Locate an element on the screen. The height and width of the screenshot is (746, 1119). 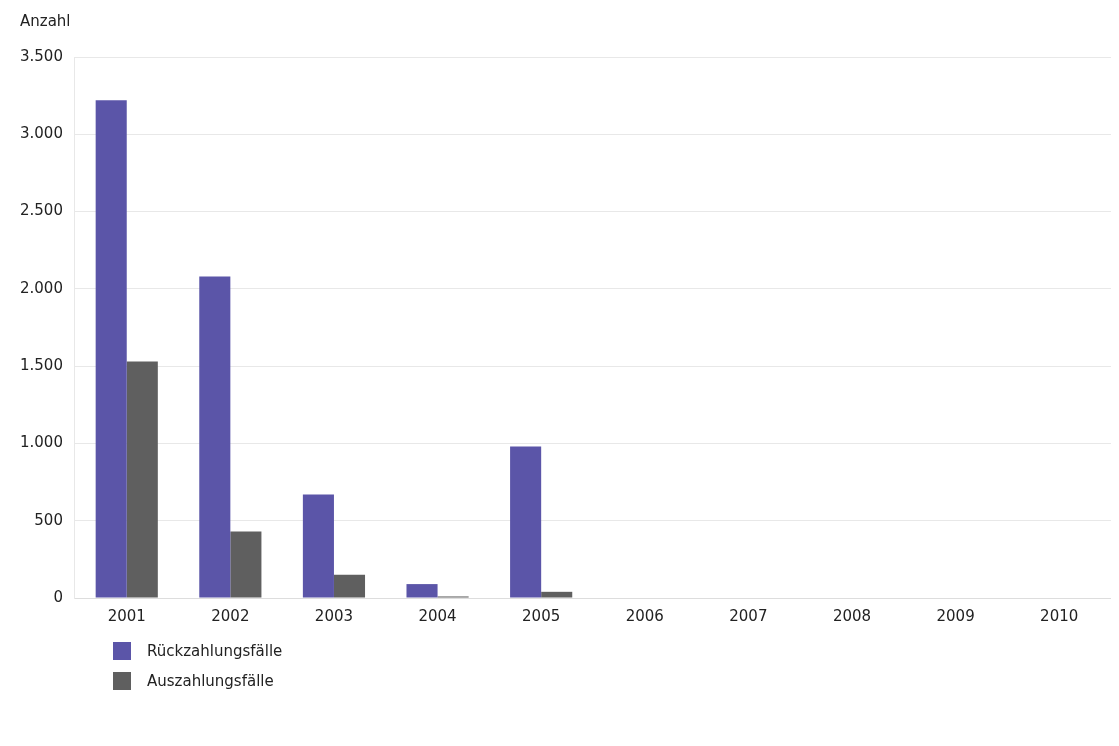
x-tick-label: 2009 is located at coordinates (955, 615).